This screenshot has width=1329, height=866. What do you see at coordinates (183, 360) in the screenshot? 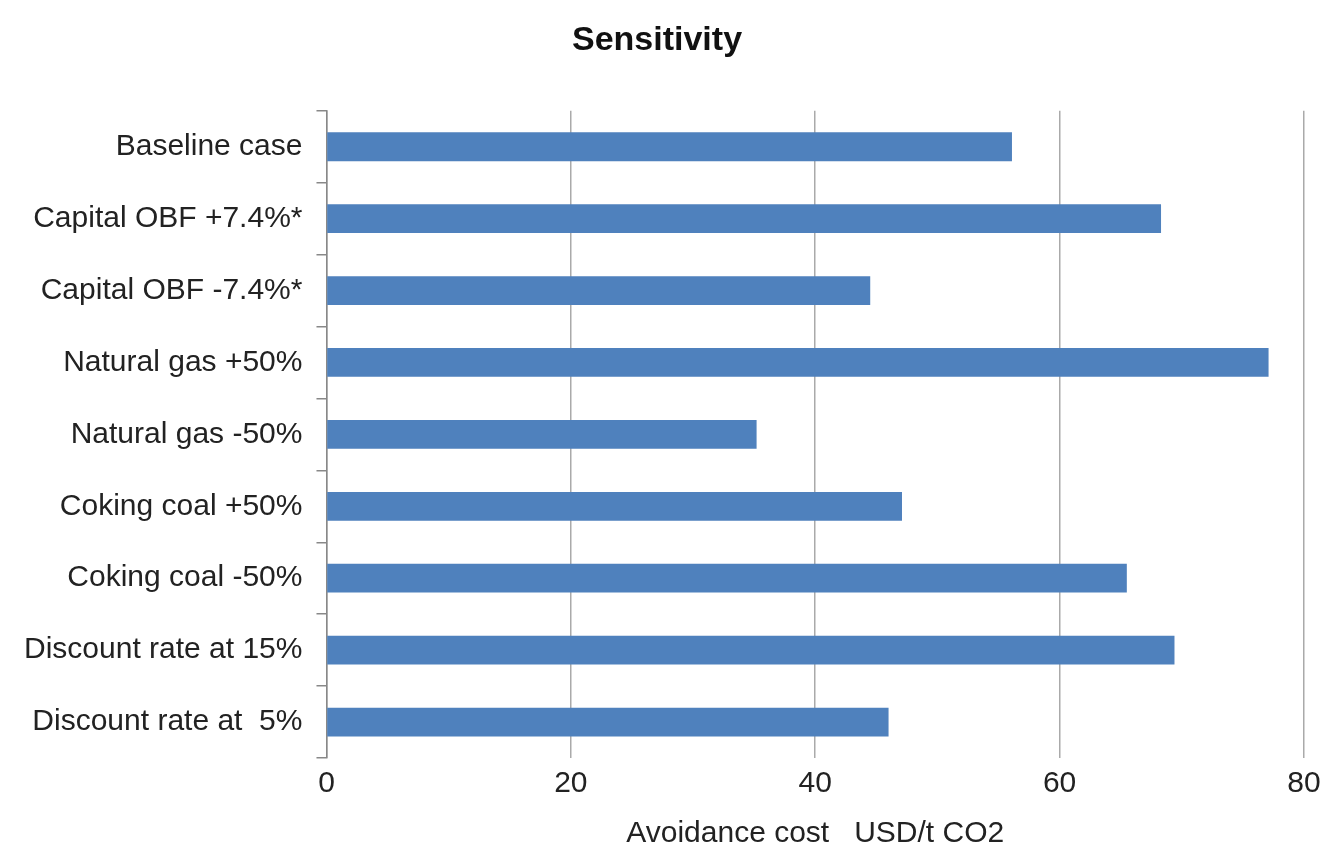
I see `y-tick-label: Natural gas +50%` at bounding box center [183, 360].